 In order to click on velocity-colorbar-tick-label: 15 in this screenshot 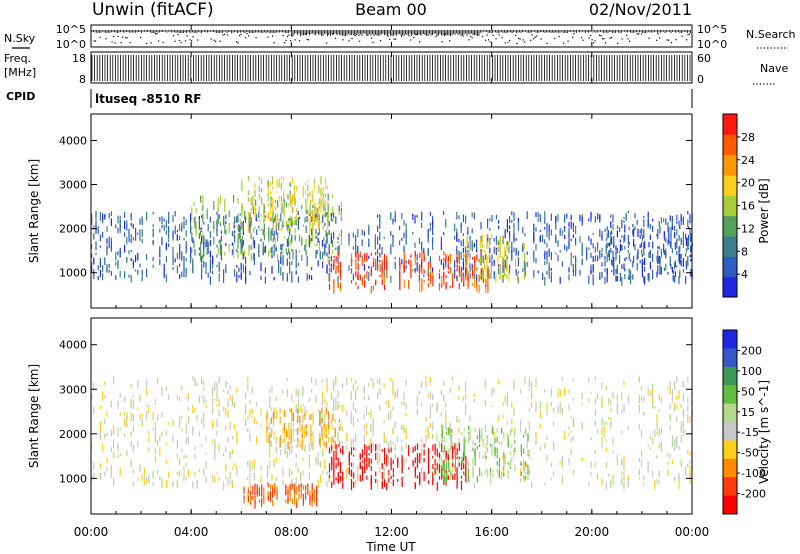, I will do `click(748, 412)`.